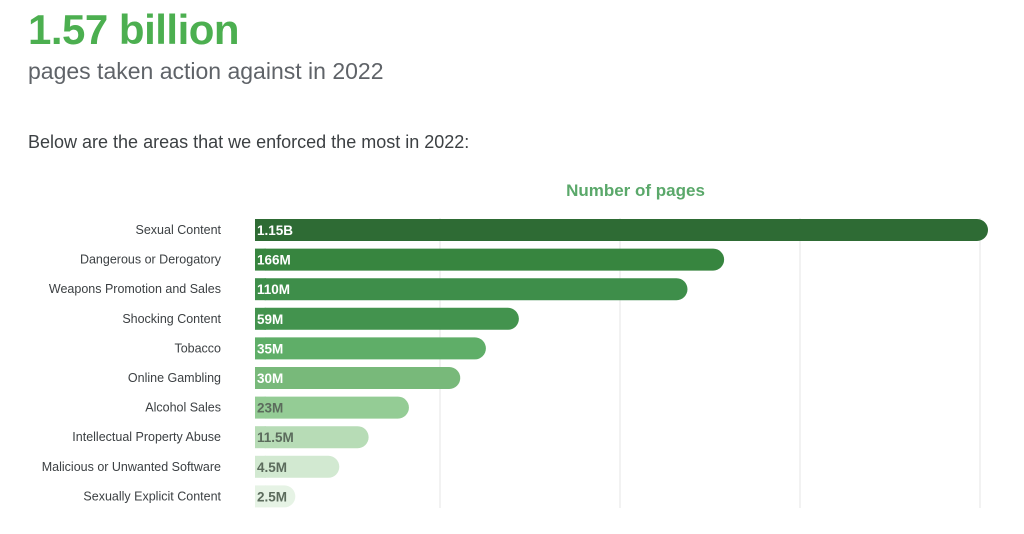 The height and width of the screenshot is (534, 1024). What do you see at coordinates (179, 230) in the screenshot?
I see `category-label: Sexual Content` at bounding box center [179, 230].